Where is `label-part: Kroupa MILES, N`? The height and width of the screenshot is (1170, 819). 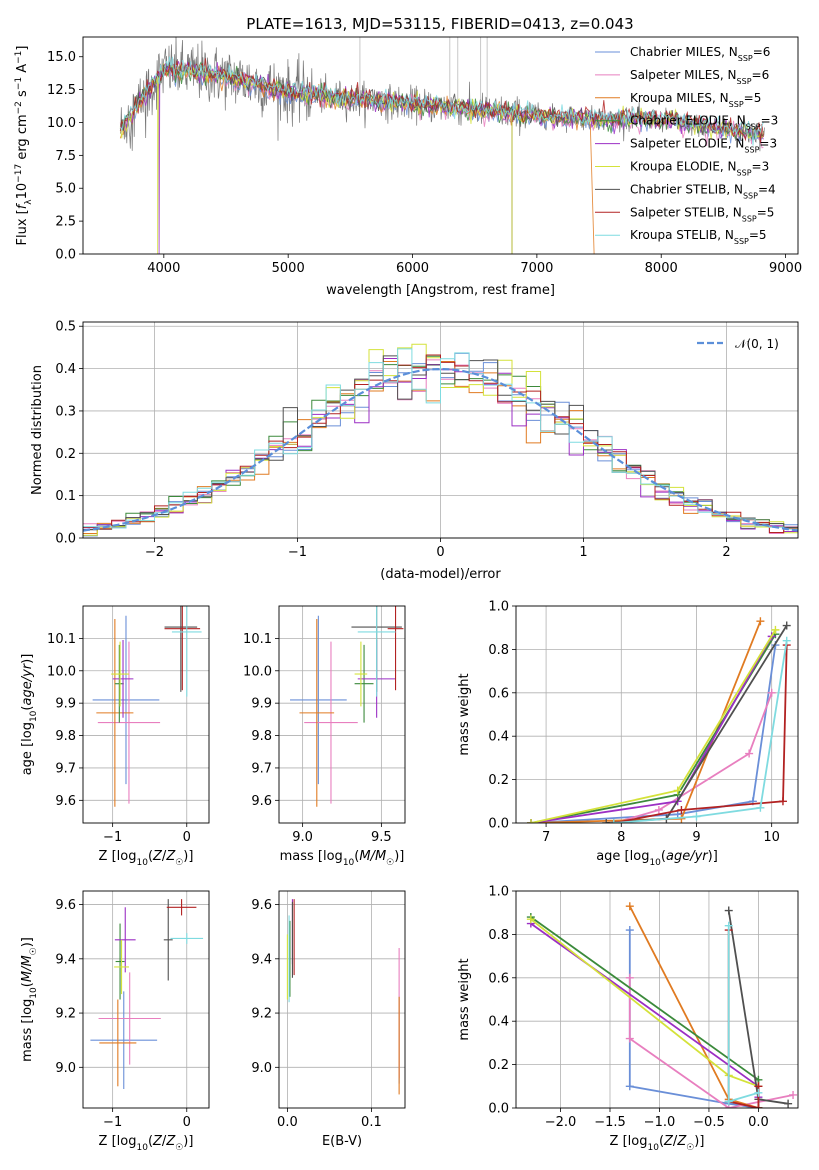 label-part: Kroupa MILES, N is located at coordinates (679, 98).